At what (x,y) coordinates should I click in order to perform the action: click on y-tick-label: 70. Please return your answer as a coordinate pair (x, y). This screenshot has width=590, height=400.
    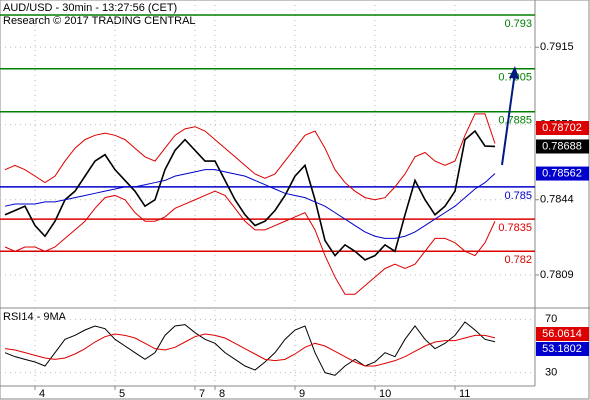
    Looking at the image, I should click on (551, 319).